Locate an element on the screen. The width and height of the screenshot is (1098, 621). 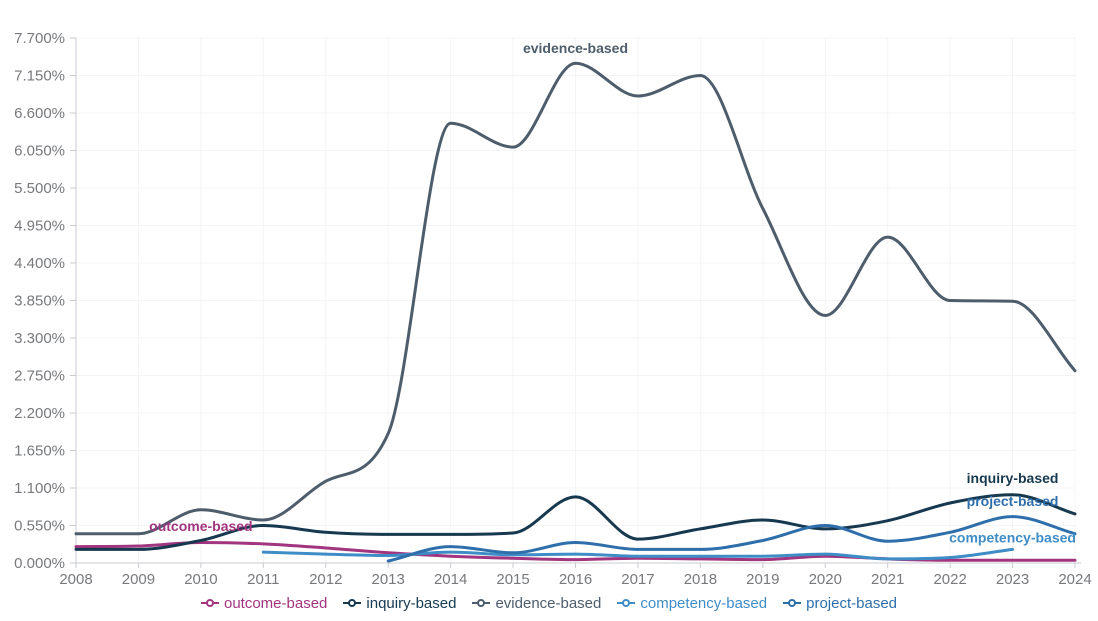
y-tick-label: 1.650% is located at coordinates (39, 451).